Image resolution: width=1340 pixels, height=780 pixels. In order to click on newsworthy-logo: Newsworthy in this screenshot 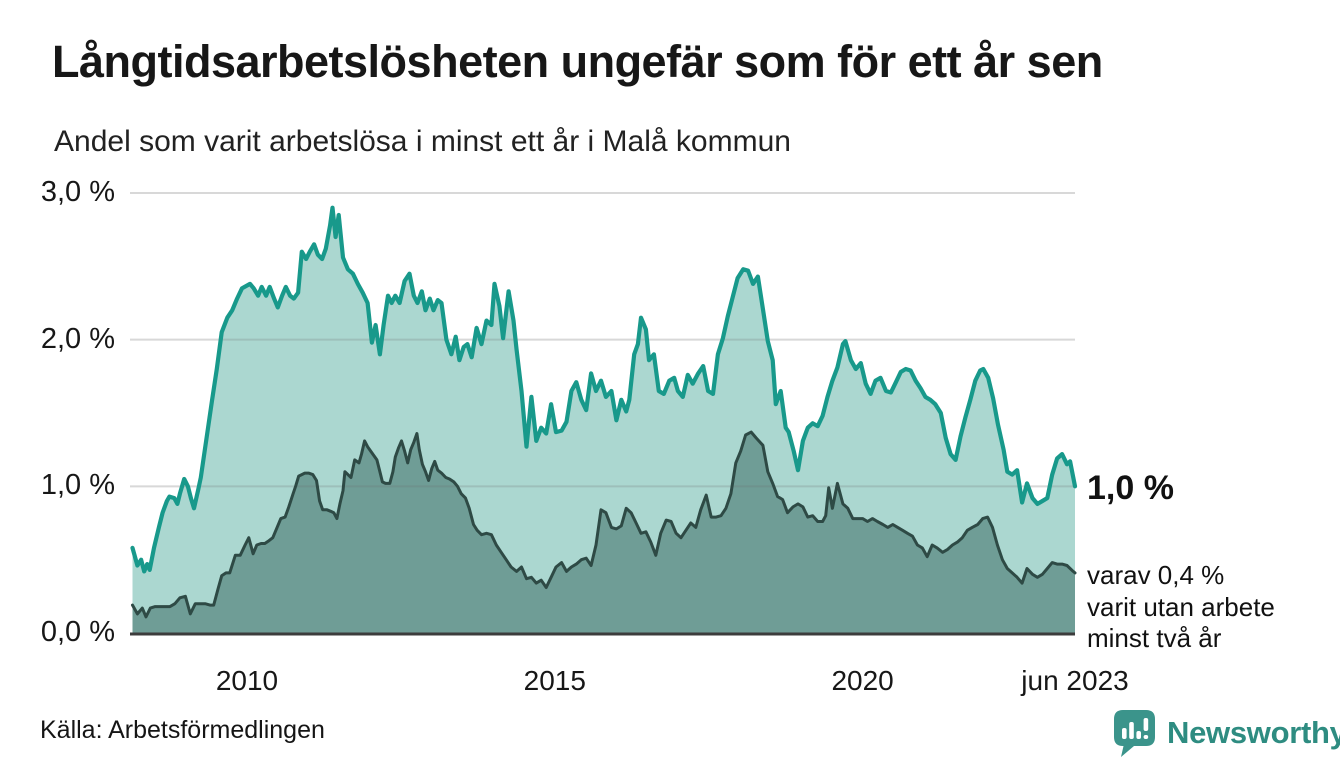, I will do `click(1225, 733)`.